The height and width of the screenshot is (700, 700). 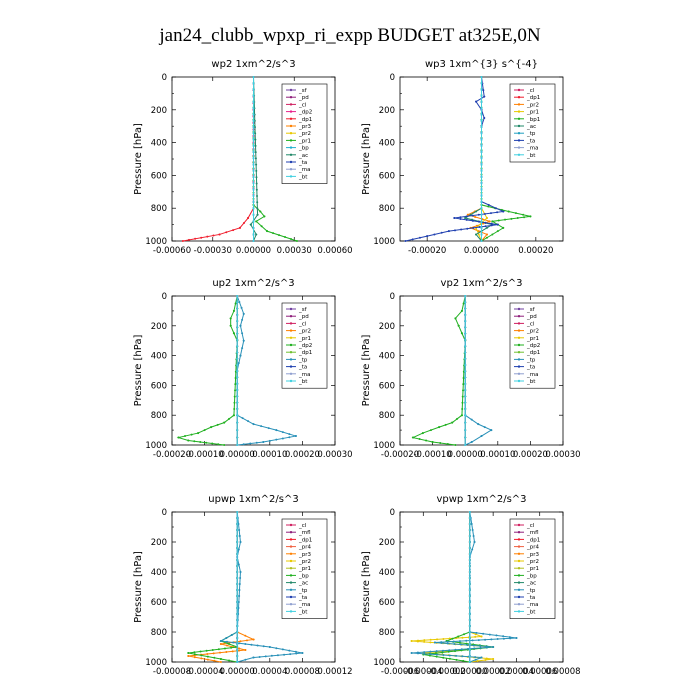 I want to click on y-tick-label: 800, so click(x=387, y=633).